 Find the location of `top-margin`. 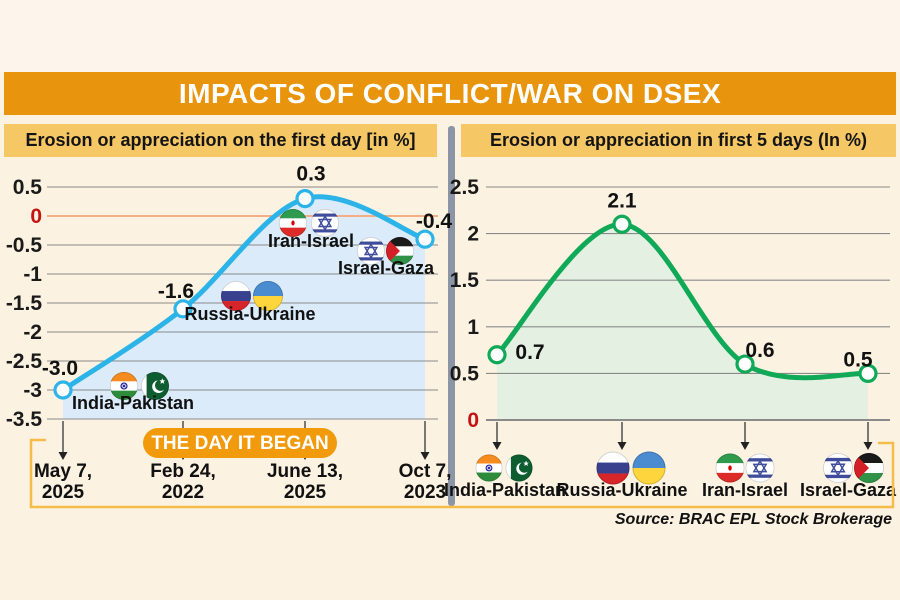

top-margin is located at coordinates (450, 36).